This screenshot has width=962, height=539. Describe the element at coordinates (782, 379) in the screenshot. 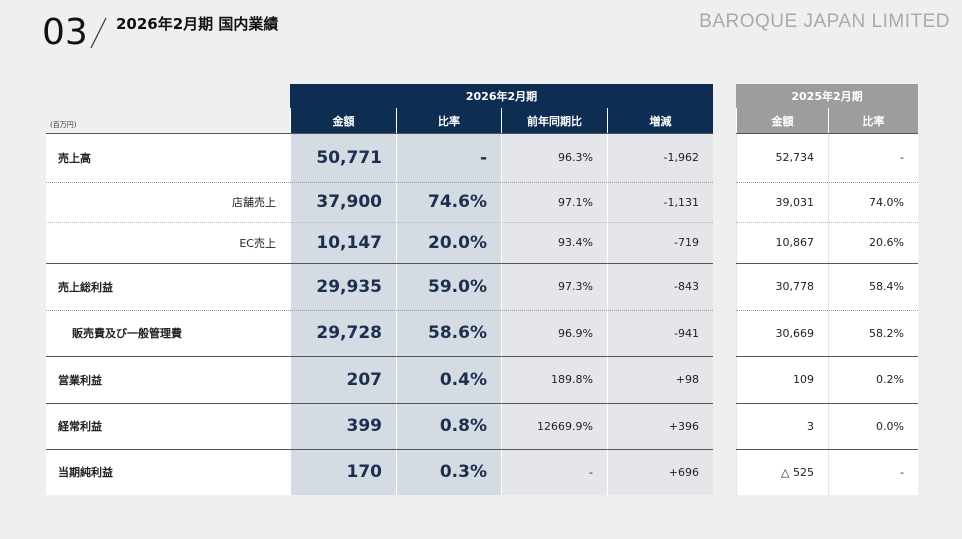

I see `value-cell: 109` at that location.